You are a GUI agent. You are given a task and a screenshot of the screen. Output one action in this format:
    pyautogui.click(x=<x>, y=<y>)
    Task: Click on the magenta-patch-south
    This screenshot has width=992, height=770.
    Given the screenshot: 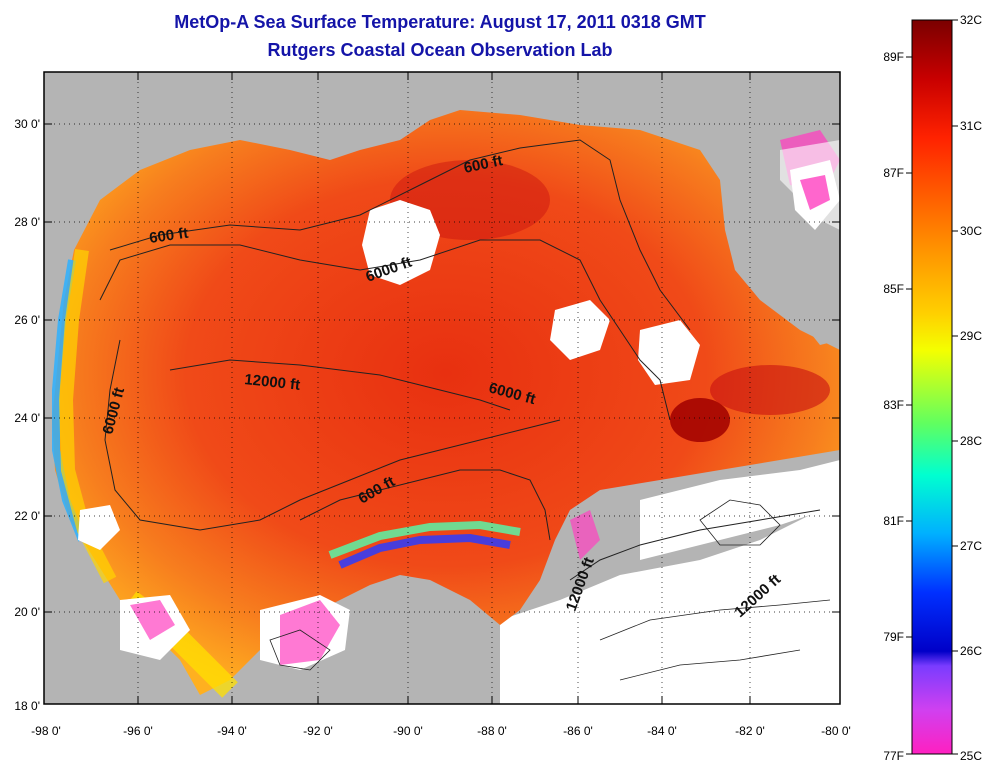 What is the action you would take?
    pyautogui.click(x=310, y=632)
    